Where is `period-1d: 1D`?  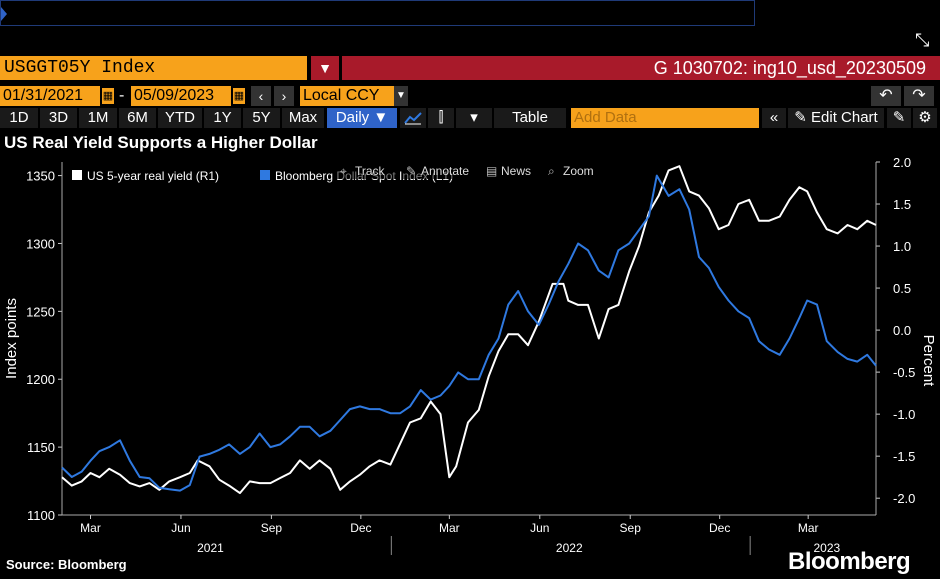 period-1d: 1D is located at coordinates (19, 118).